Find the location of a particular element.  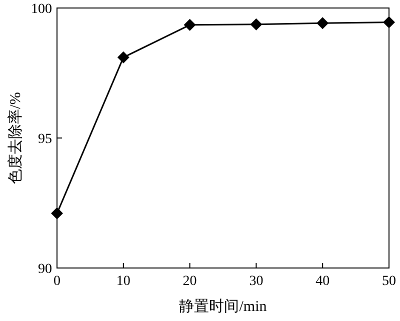

x-axis-title: 静置时间/min is located at coordinates (223, 306).